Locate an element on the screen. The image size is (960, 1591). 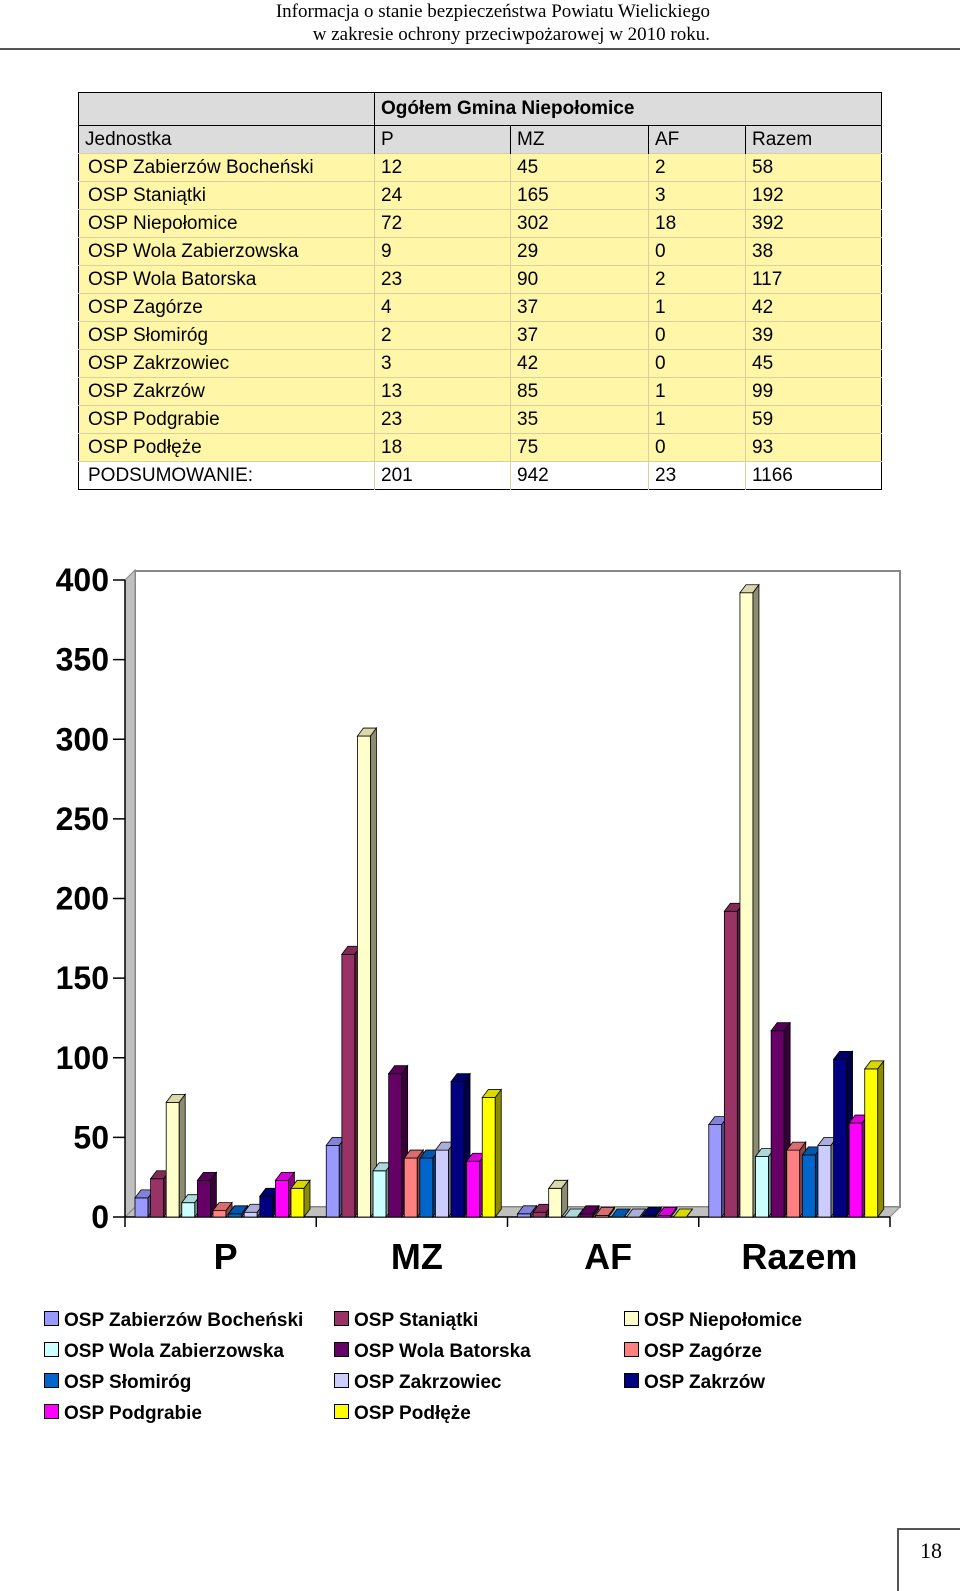
x-category-label: P is located at coordinates (226, 1256).